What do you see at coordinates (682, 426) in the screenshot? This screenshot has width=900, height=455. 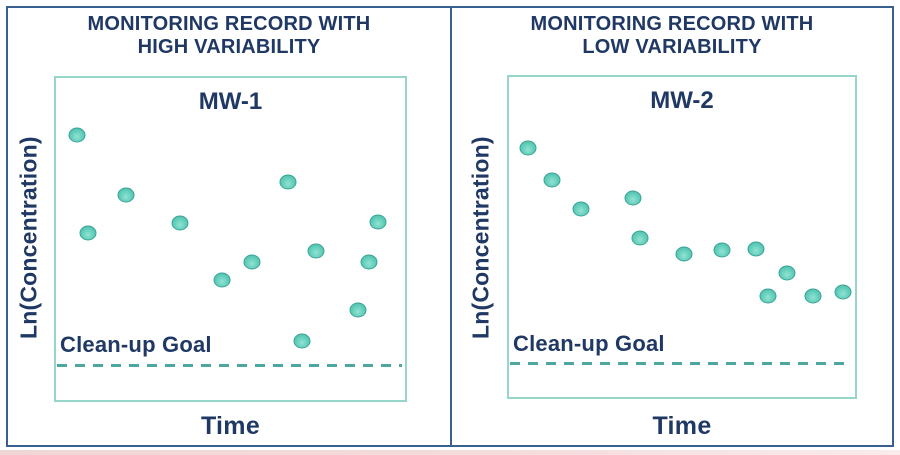 I see `x-axis-label-mw2: Time` at bounding box center [682, 426].